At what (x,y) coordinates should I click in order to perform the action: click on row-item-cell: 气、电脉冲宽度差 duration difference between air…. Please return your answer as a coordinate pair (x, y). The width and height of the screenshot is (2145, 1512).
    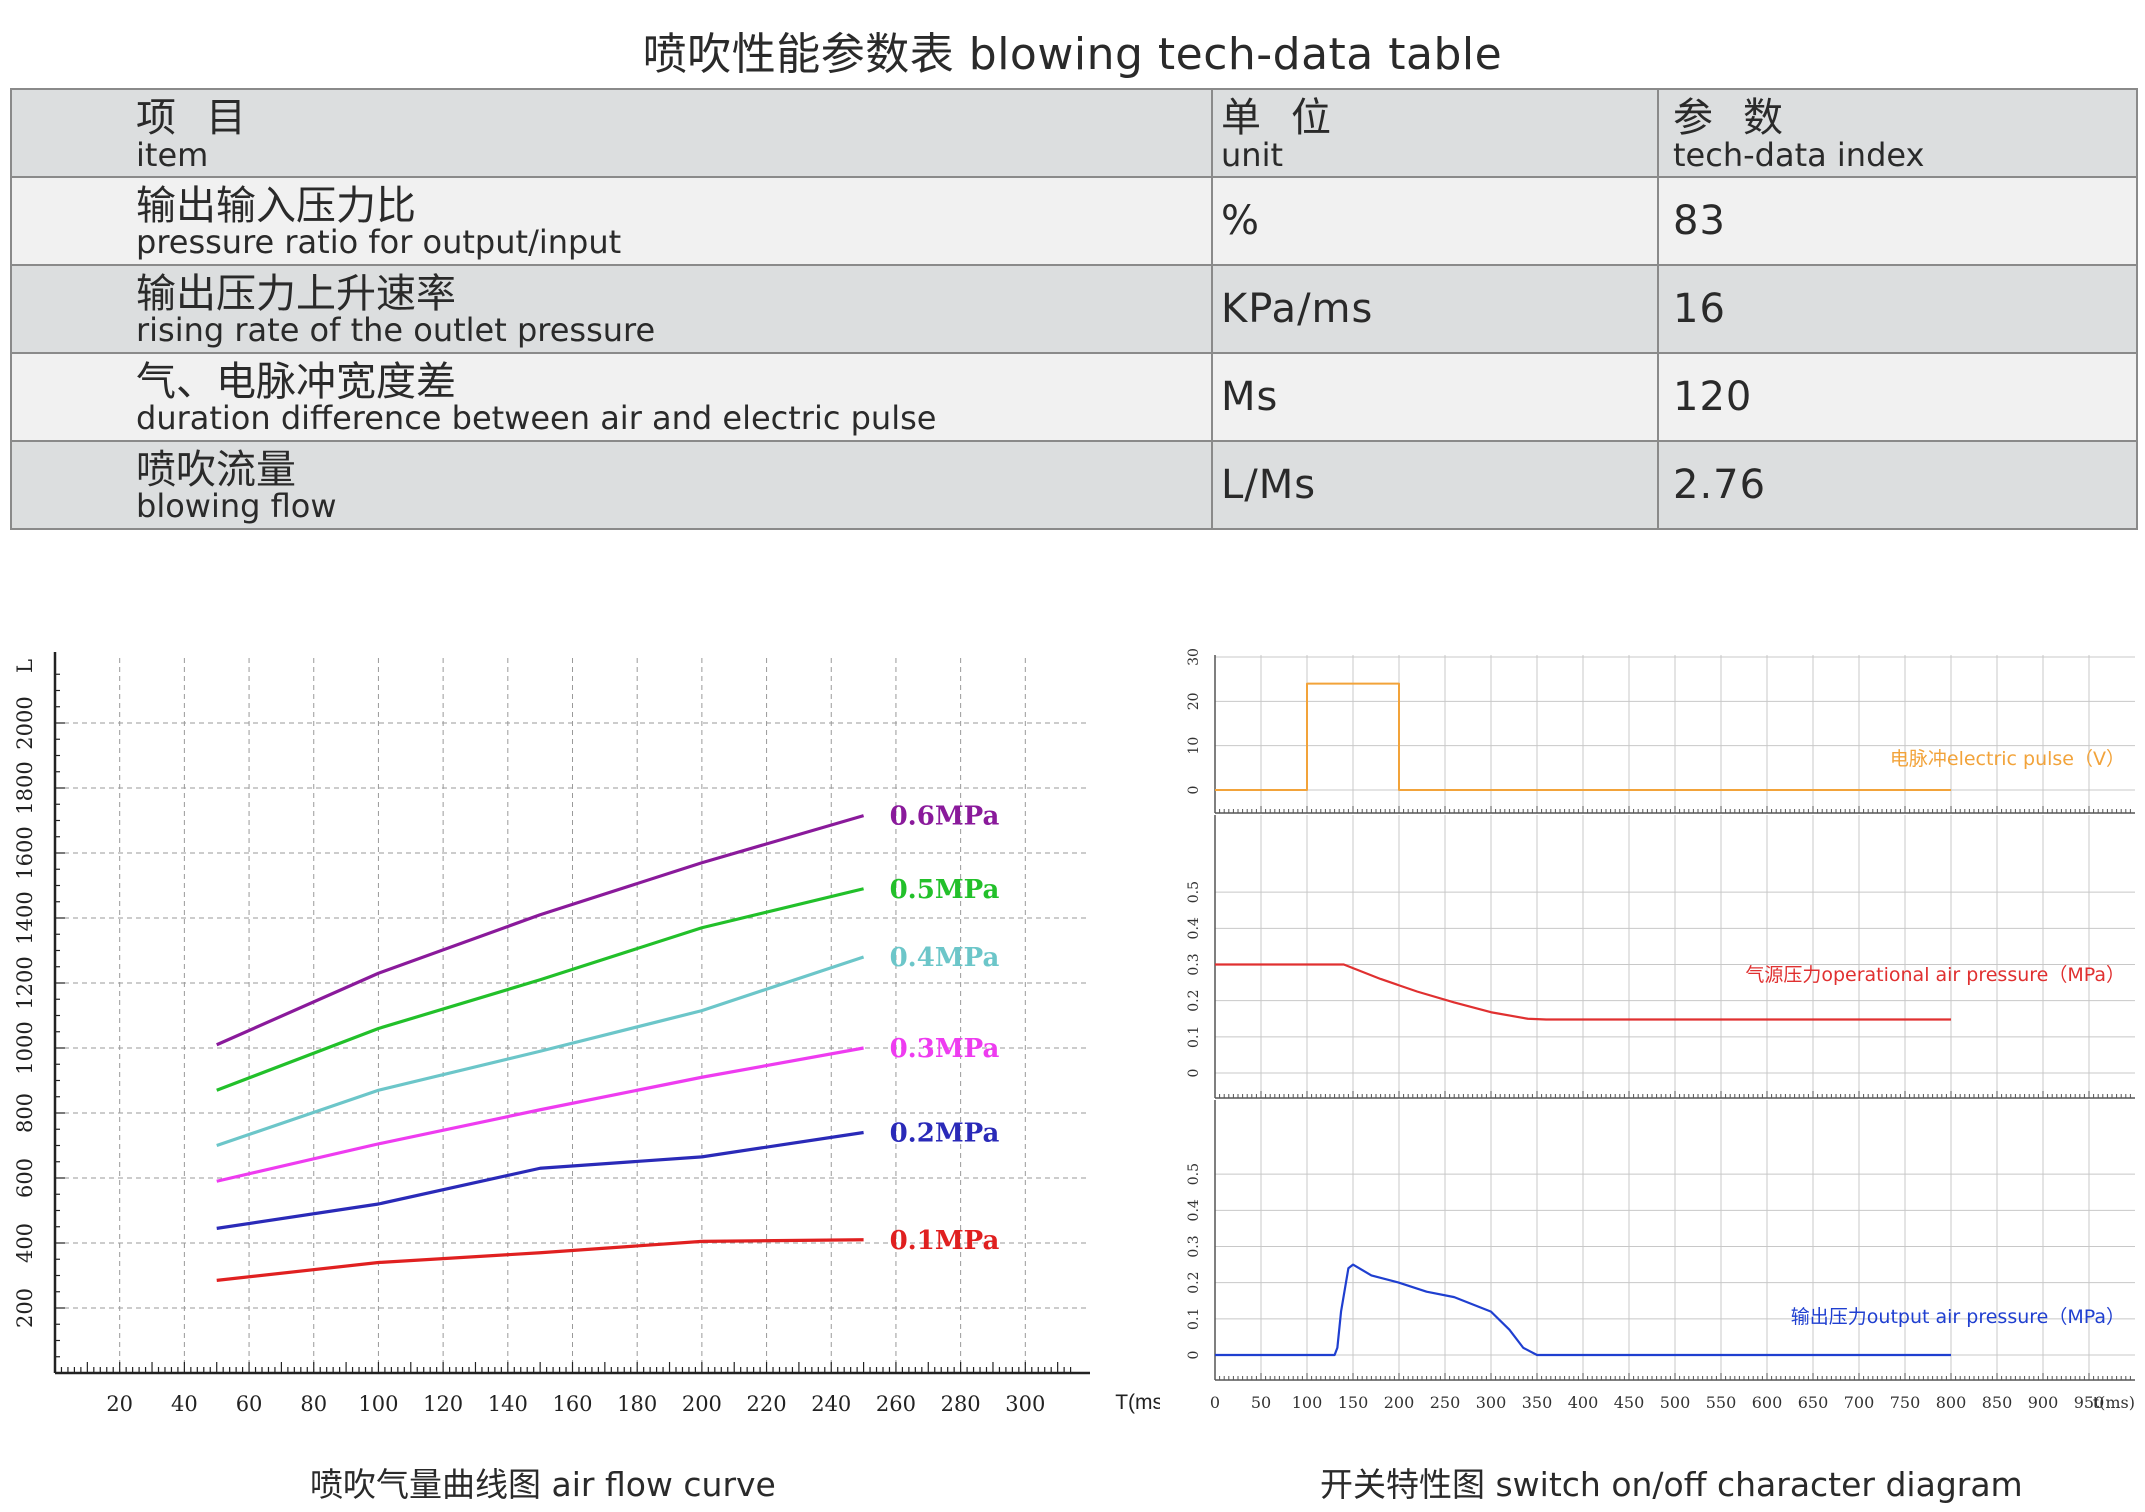
    Looking at the image, I should click on (611, 397).